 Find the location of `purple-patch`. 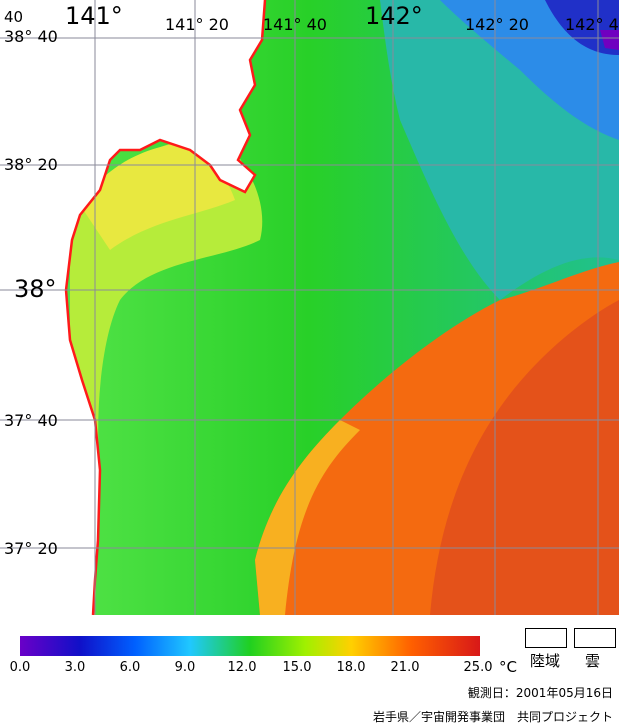

purple-patch is located at coordinates (609, 40).